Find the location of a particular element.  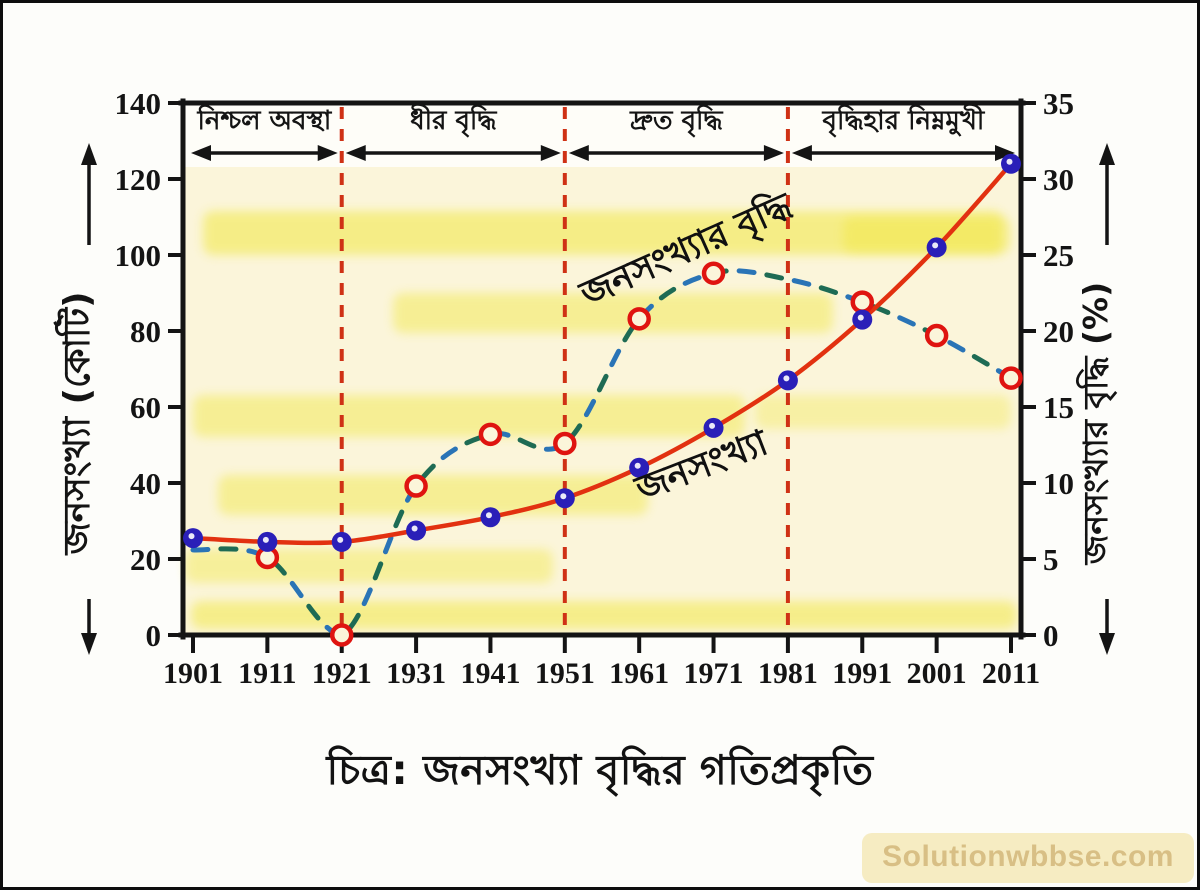

left-axis-title-arrow-down-head is located at coordinates (89, 644).